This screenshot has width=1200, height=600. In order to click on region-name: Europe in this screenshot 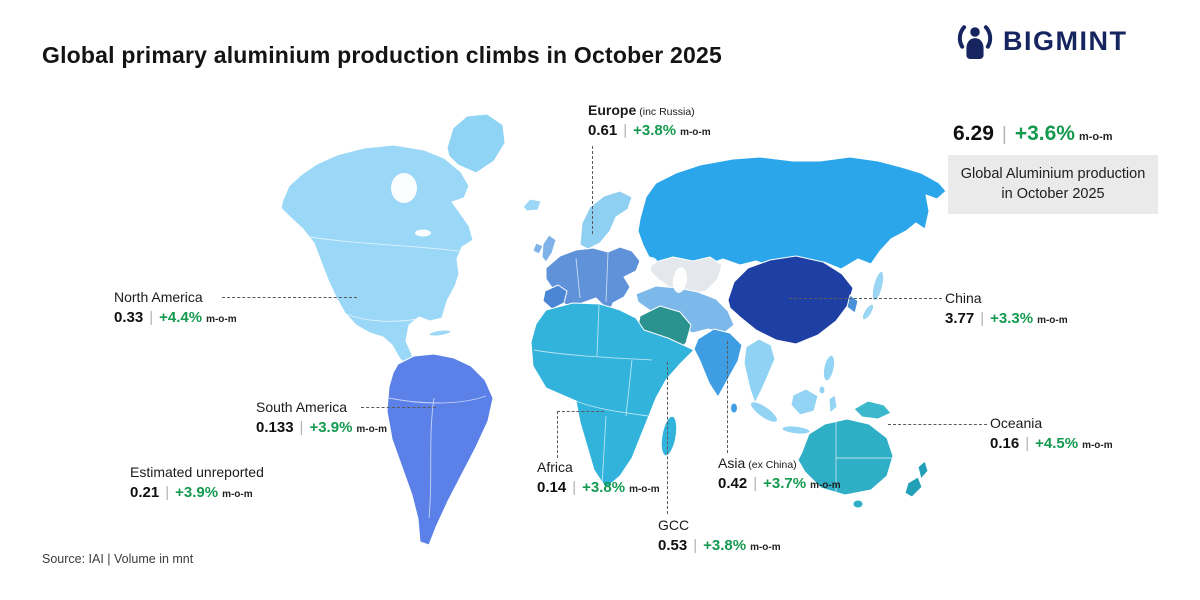, I will do `click(612, 110)`.